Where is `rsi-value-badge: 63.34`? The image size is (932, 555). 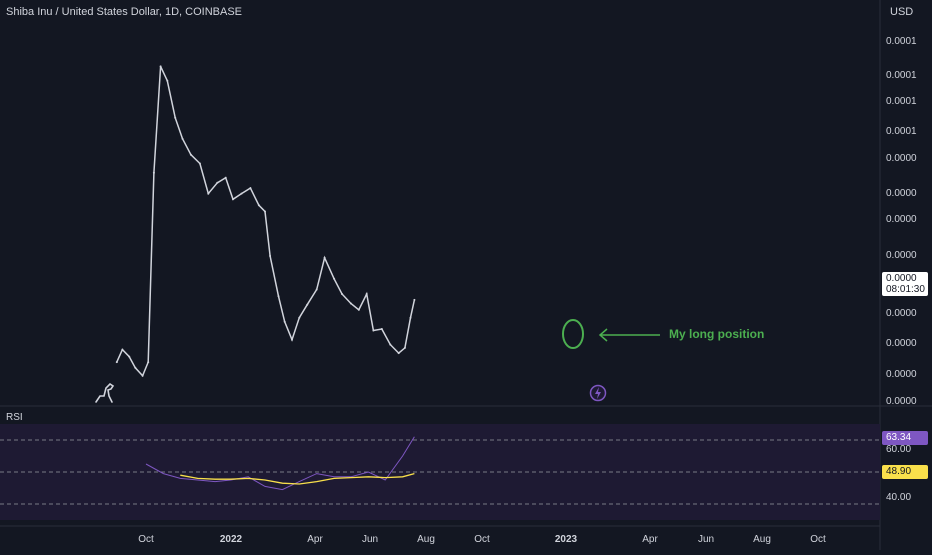 rsi-value-badge: 63.34 is located at coordinates (905, 438).